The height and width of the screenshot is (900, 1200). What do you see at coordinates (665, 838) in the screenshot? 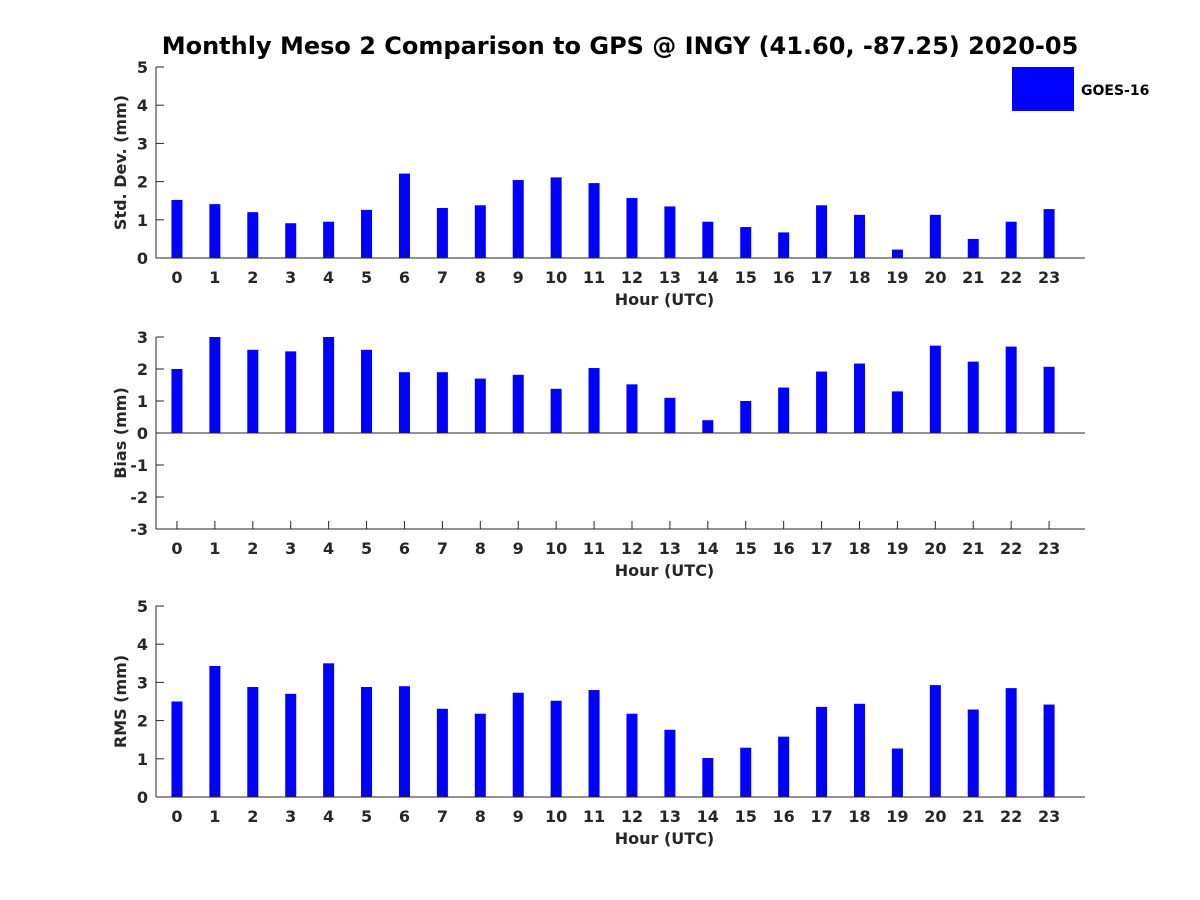
I see `x-axis-label: Hour (UTC)` at bounding box center [665, 838].